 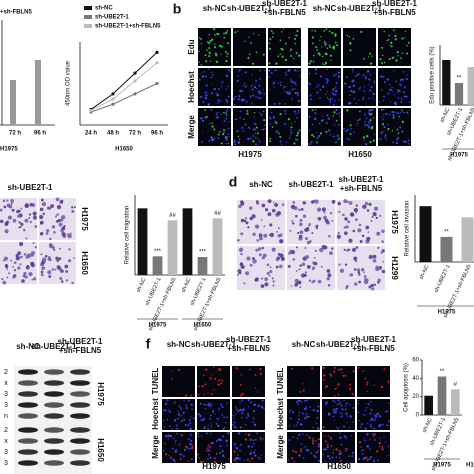 What do you see at coordinates (38, 92) in the screenshot?
I see `decor-bar` at bounding box center [38, 92].